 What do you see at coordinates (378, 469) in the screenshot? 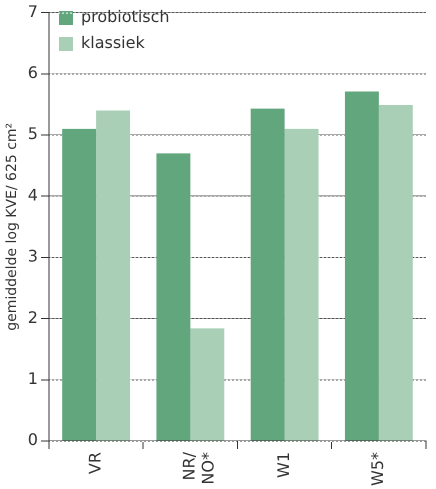
I see `x-tick-label: W5*` at bounding box center [378, 469].